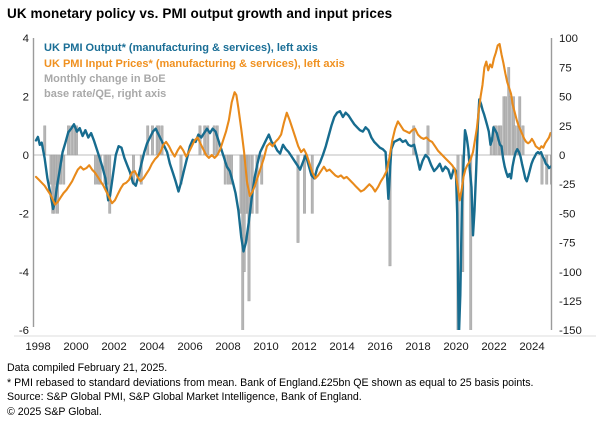 The height and width of the screenshot is (427, 607). What do you see at coordinates (417, 347) in the screenshot?
I see `svg-text: 2018` at bounding box center [417, 347].